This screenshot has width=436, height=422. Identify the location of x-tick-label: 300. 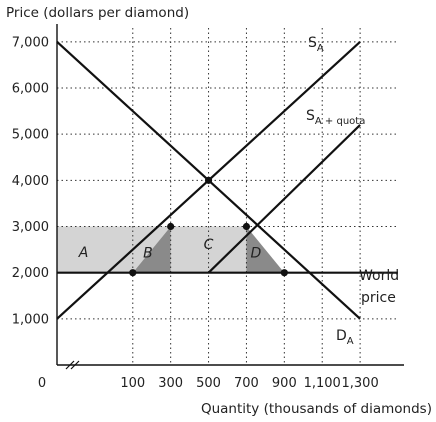
(170, 383).